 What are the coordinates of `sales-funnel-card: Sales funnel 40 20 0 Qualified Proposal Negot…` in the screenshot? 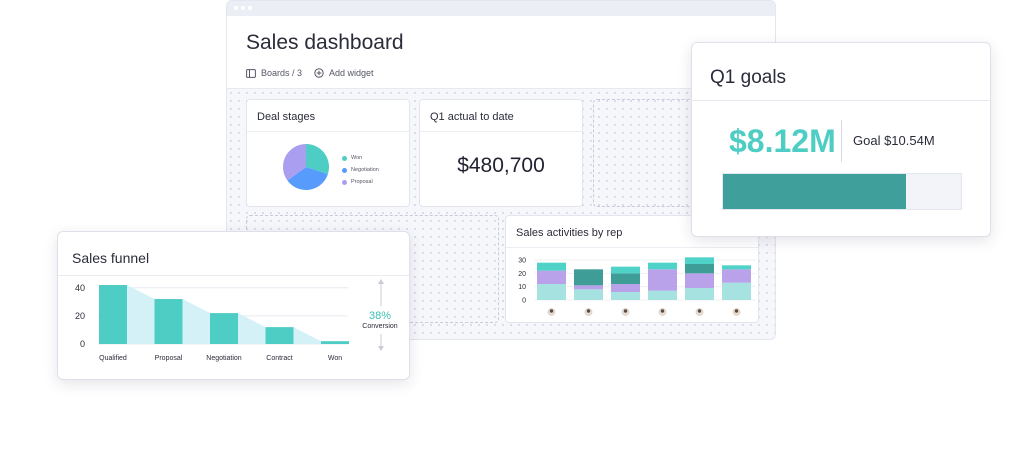 It's located at (233, 305).